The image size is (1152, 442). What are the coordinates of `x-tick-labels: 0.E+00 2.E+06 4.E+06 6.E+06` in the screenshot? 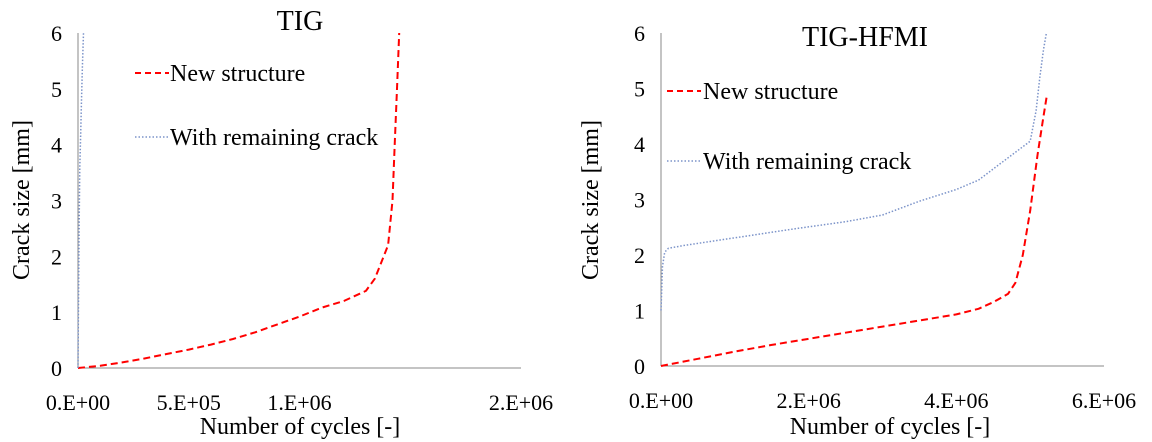 It's located at (882, 400).